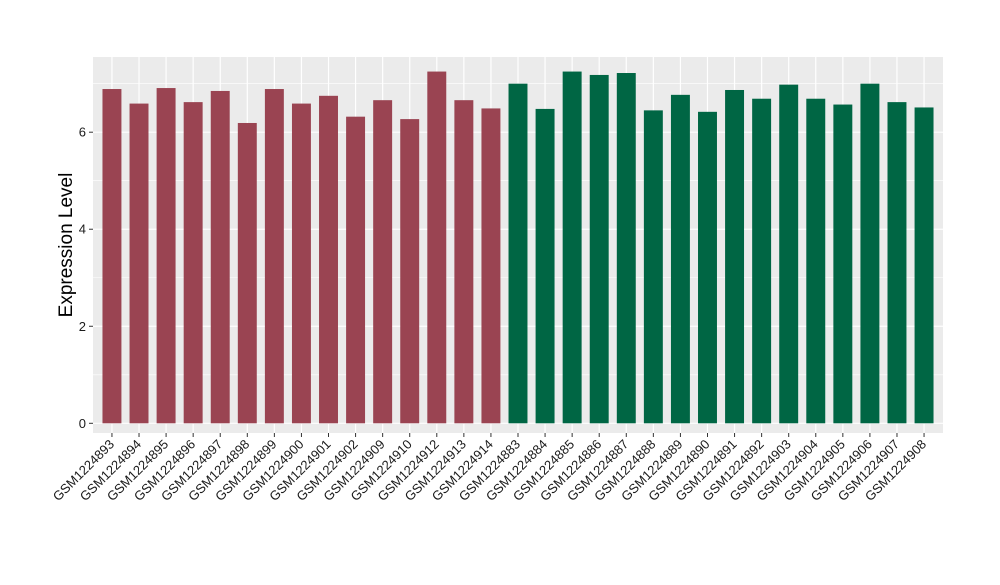  I want to click on bar-GSM1224905, so click(843, 264).